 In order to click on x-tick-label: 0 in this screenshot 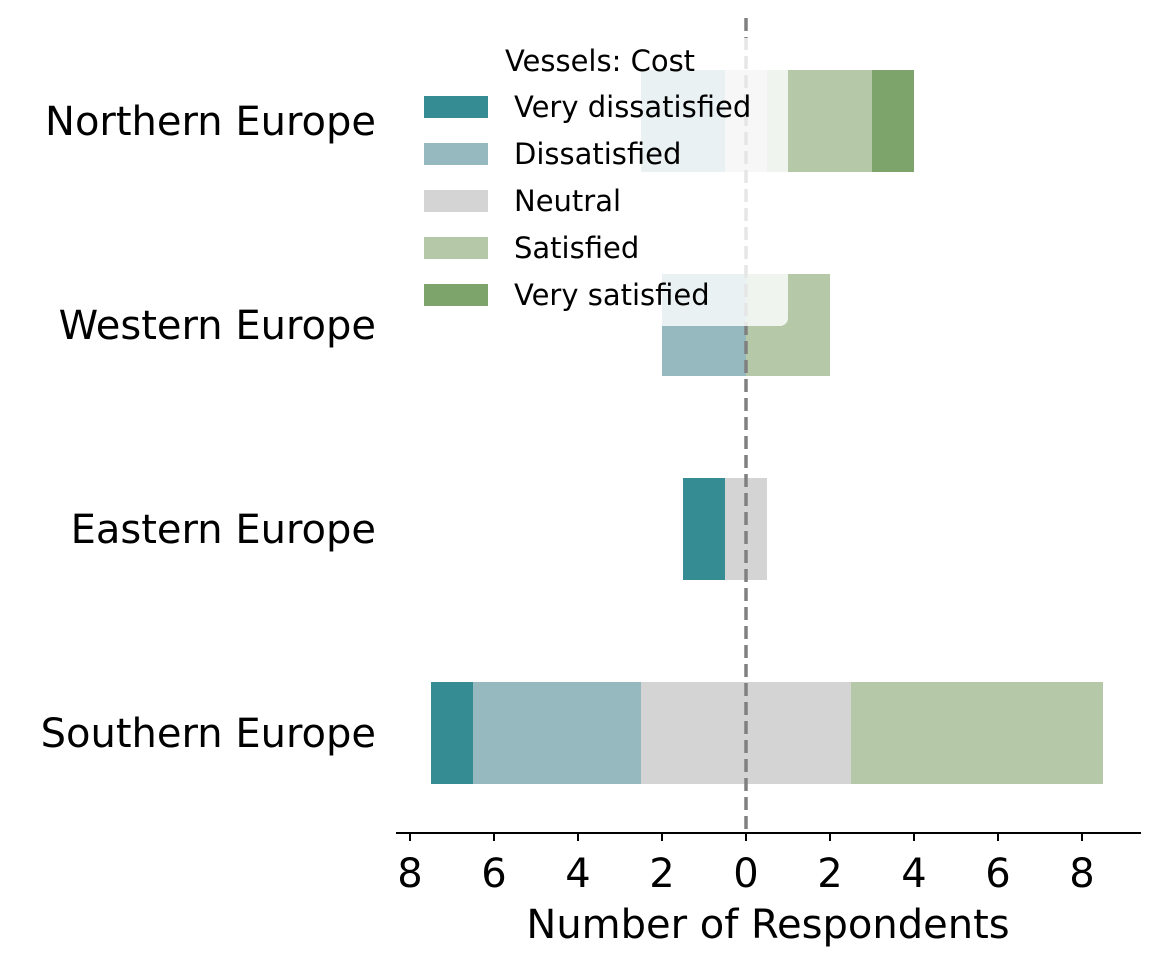, I will do `click(745, 874)`.